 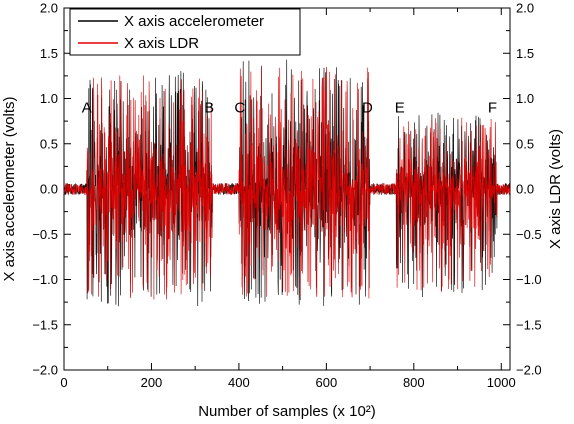 I want to click on annotation-b: B, so click(x=209, y=108).